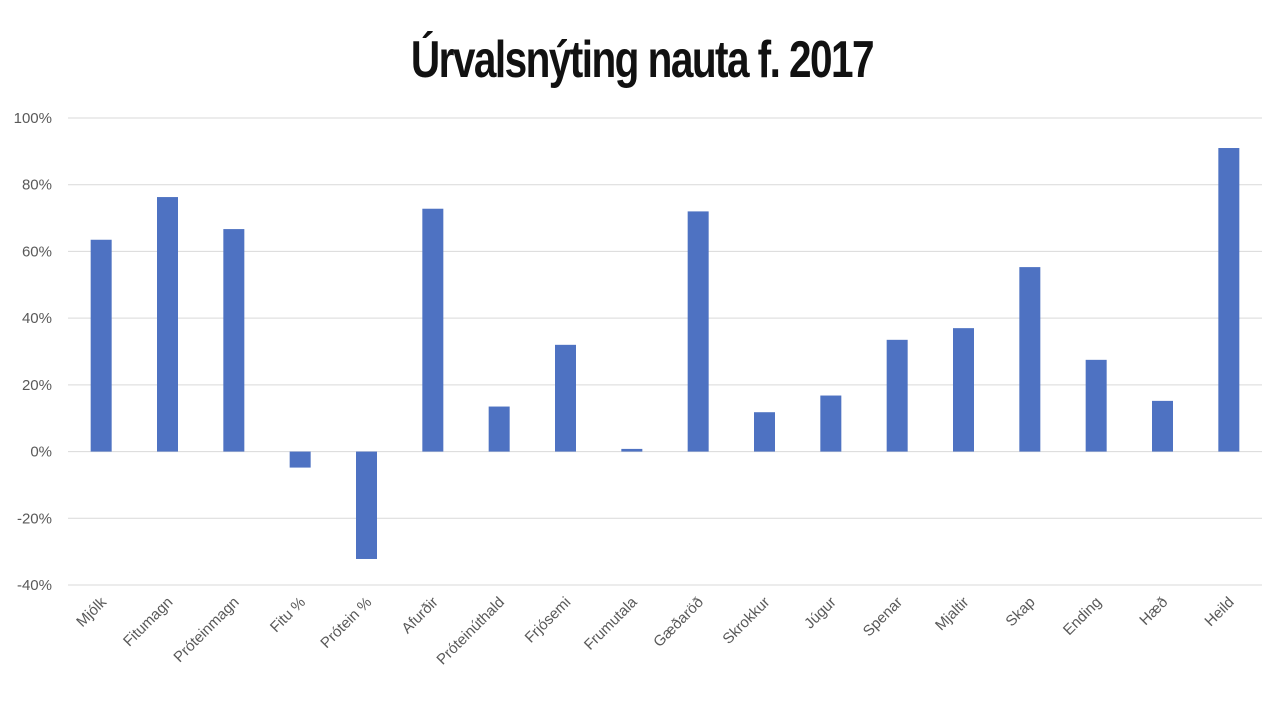 This screenshot has height=716, width=1284. Describe the element at coordinates (642, 60) in the screenshot. I see `chart-title: Úrvalsnýting nauta f. 2017` at that location.